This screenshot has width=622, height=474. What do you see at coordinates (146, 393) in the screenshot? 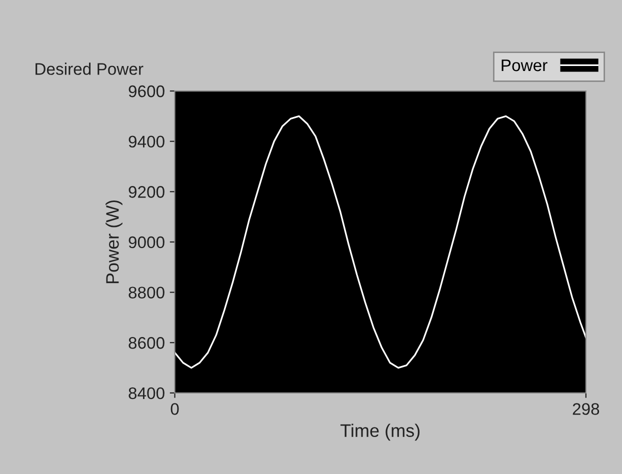
I see `y-tick-label: 8400` at bounding box center [146, 393].